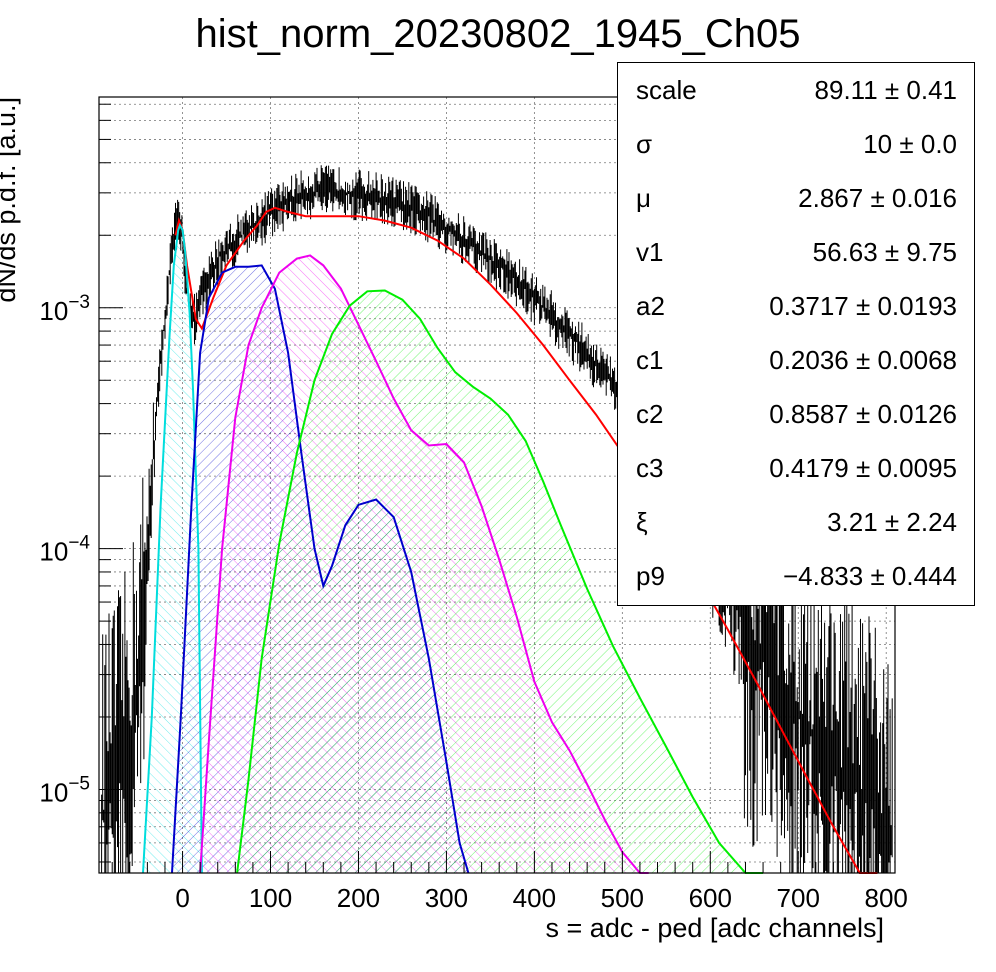 The width and height of the screenshot is (996, 972). Describe the element at coordinates (64, 790) in the screenshot. I see `y-tick-label: 10⁻⁵` at that location.